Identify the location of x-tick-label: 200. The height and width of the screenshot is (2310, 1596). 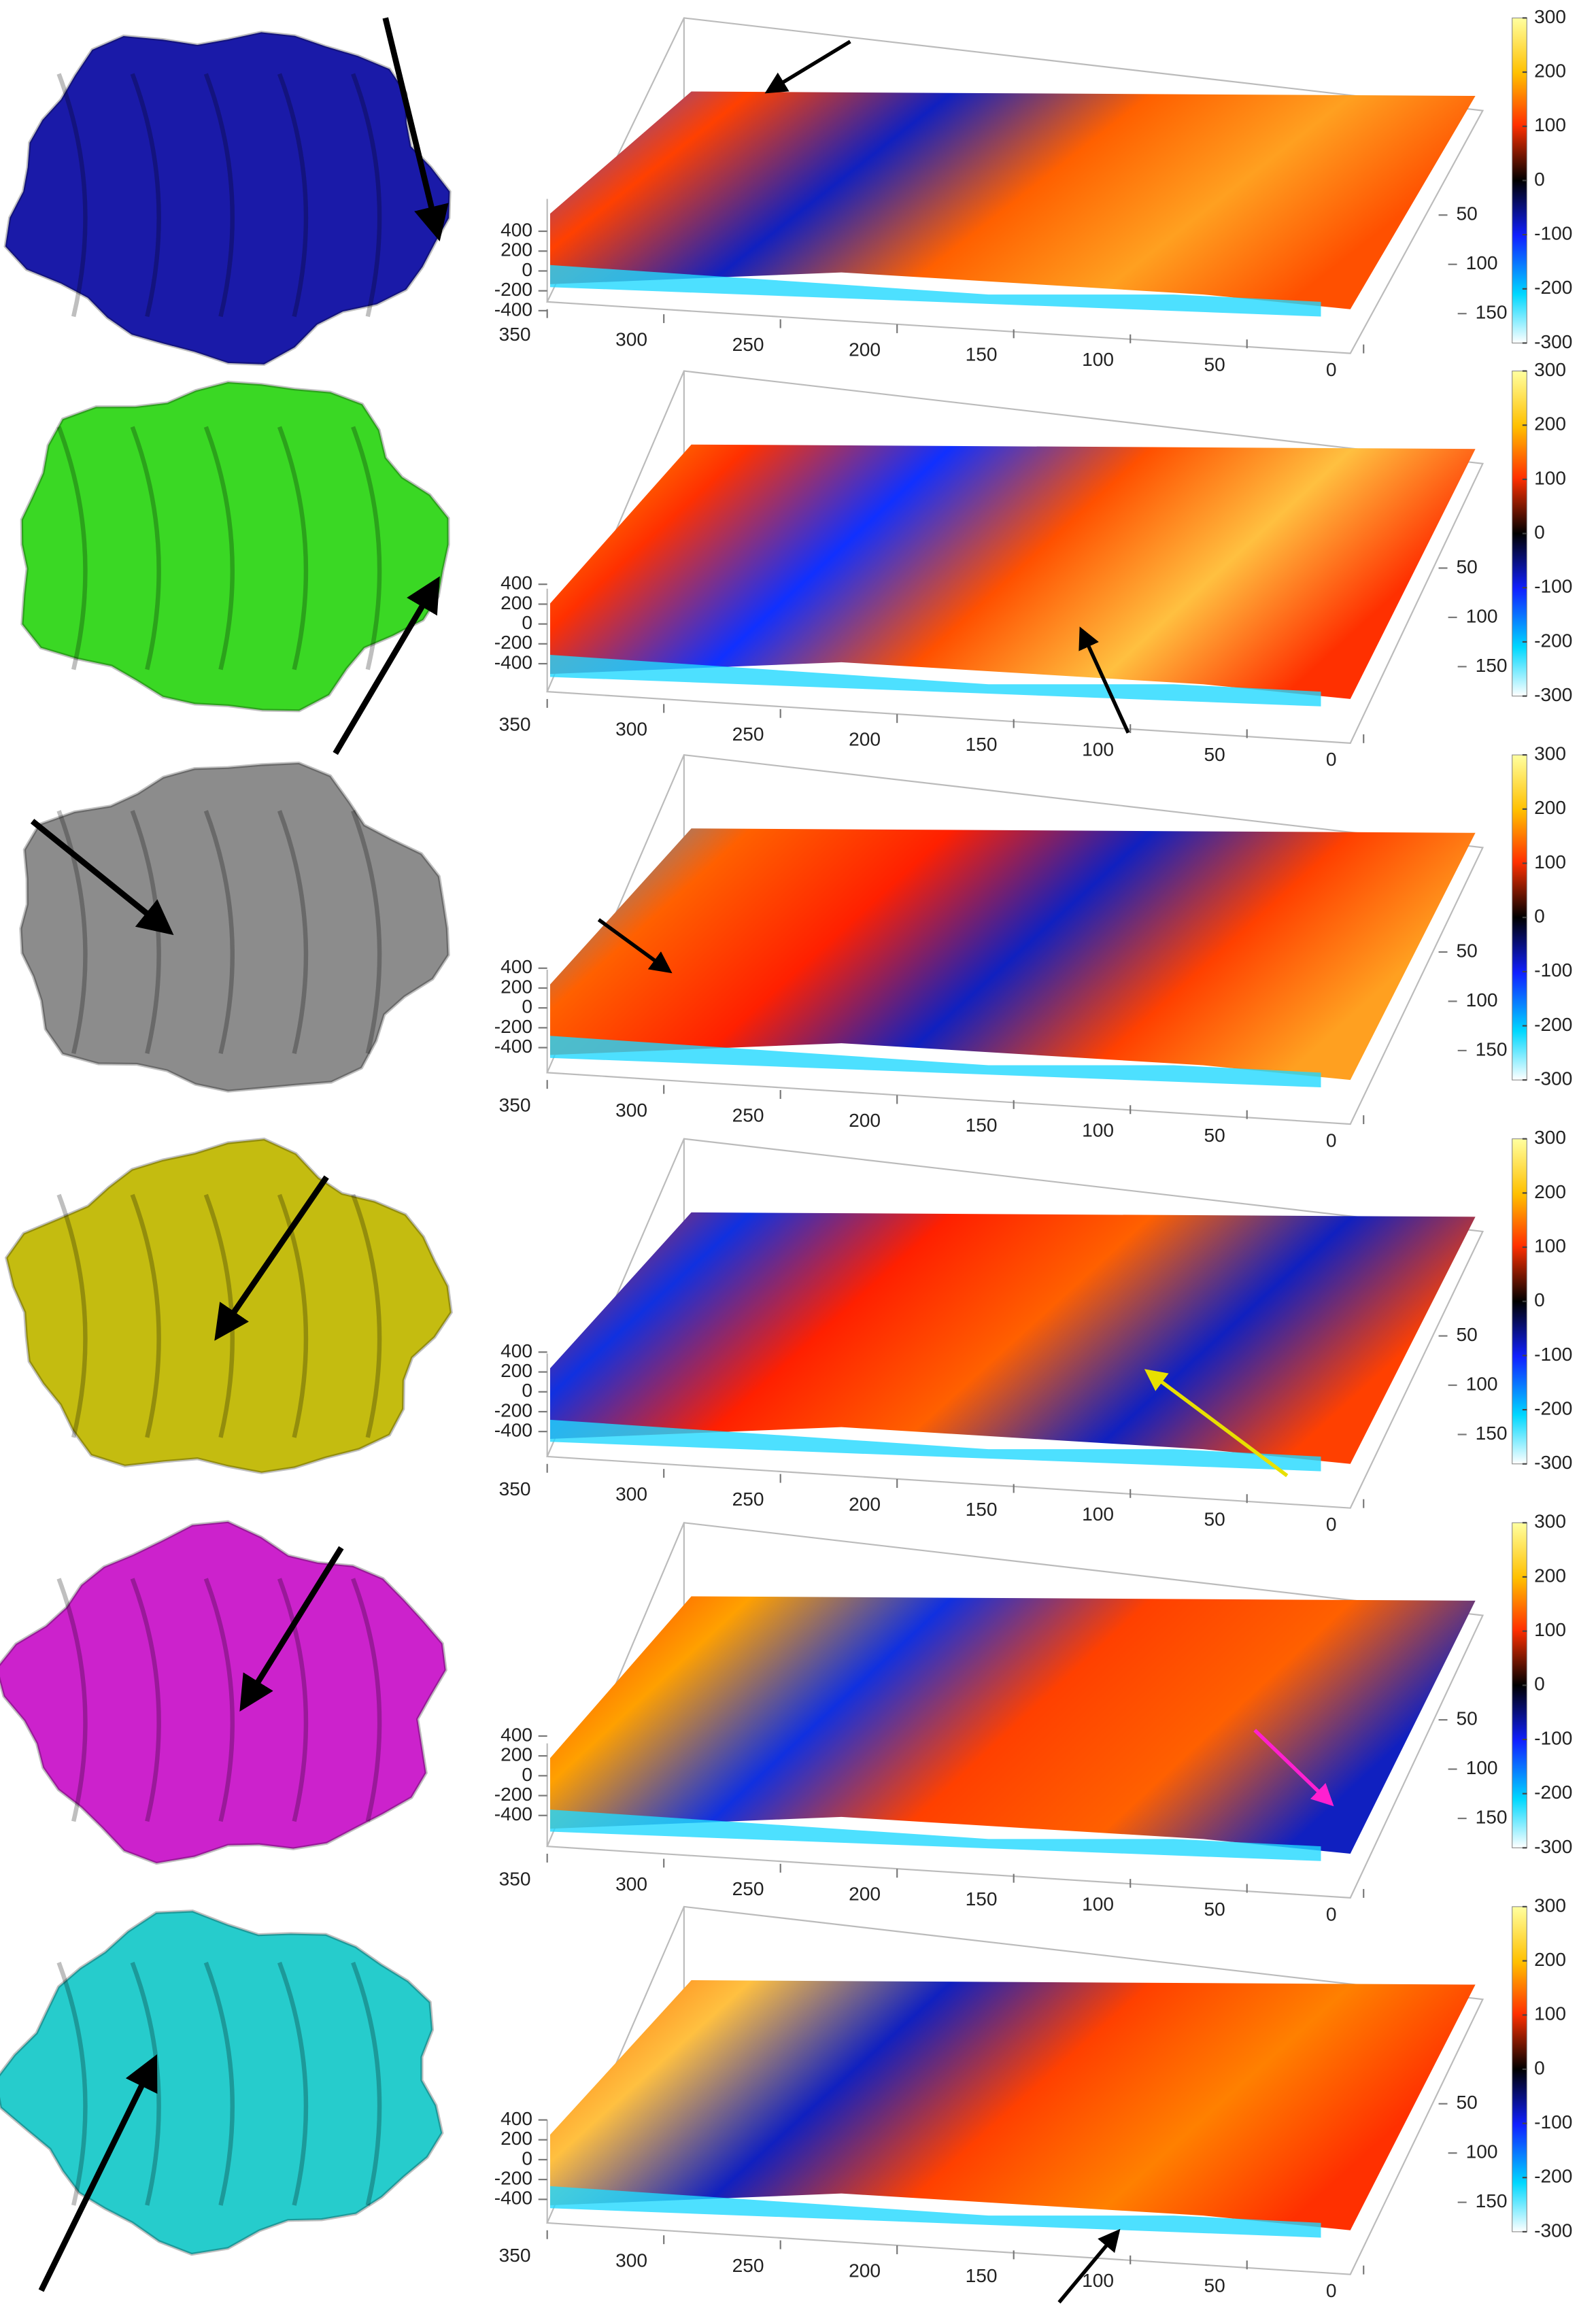
(865, 739).